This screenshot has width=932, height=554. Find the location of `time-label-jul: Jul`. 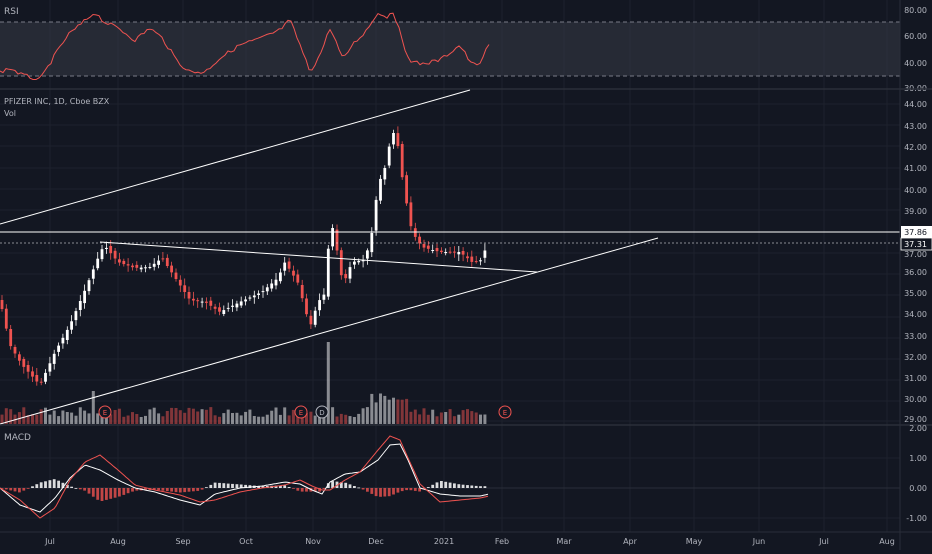

time-label-jul: Jul is located at coordinates (49, 541).